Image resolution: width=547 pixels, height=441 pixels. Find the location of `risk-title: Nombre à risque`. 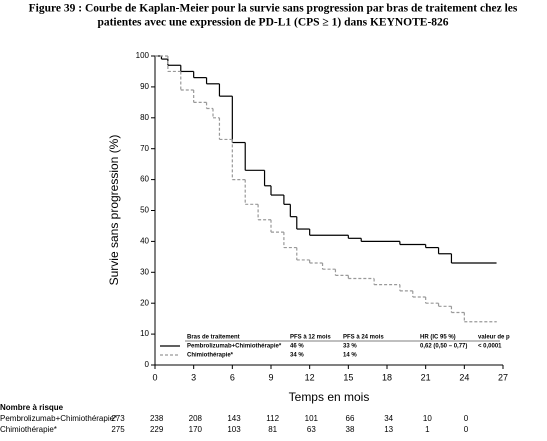

risk-title: Nombre à risque is located at coordinates (32, 407).